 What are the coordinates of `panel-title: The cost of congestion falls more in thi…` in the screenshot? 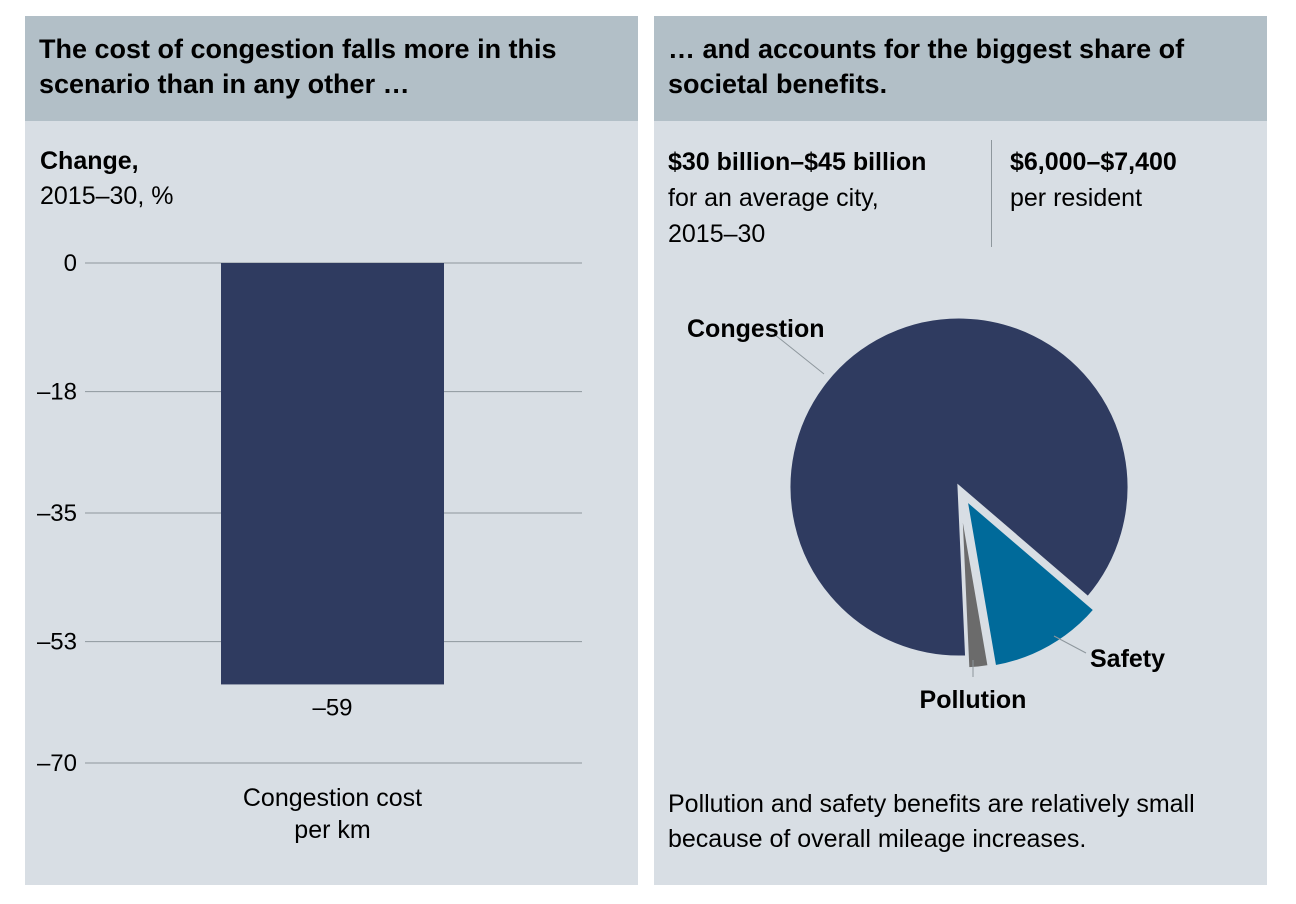 It's located at (298, 66).